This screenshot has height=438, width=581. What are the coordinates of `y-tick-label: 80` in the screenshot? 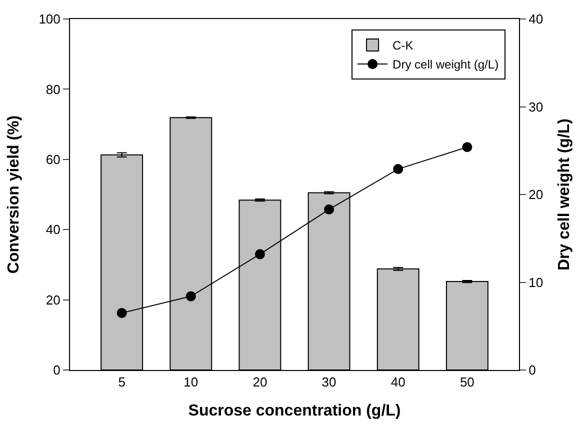 It's located at (53, 89).